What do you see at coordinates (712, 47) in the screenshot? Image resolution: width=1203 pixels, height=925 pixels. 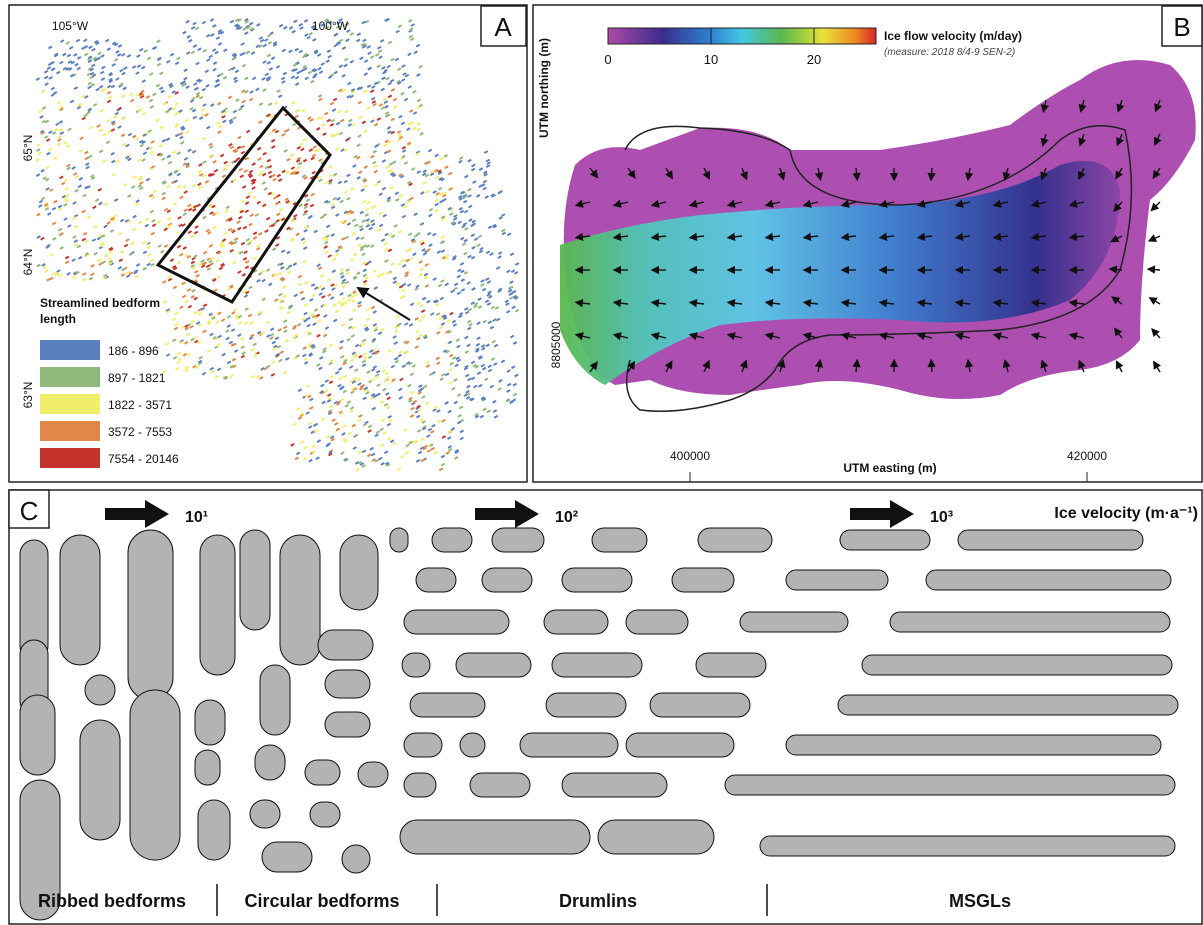 I see `colorbar-ticks: 0 10 20` at bounding box center [712, 47].